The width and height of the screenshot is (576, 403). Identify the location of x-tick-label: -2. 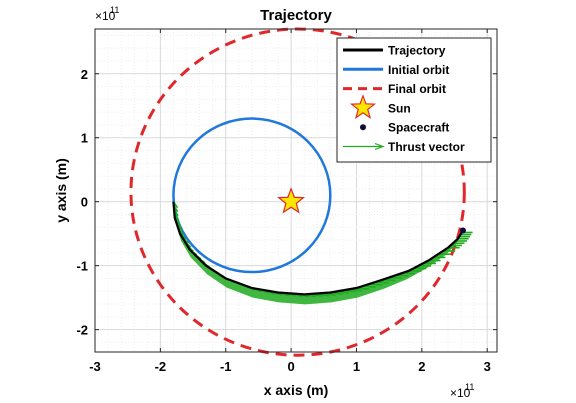
(161, 366).